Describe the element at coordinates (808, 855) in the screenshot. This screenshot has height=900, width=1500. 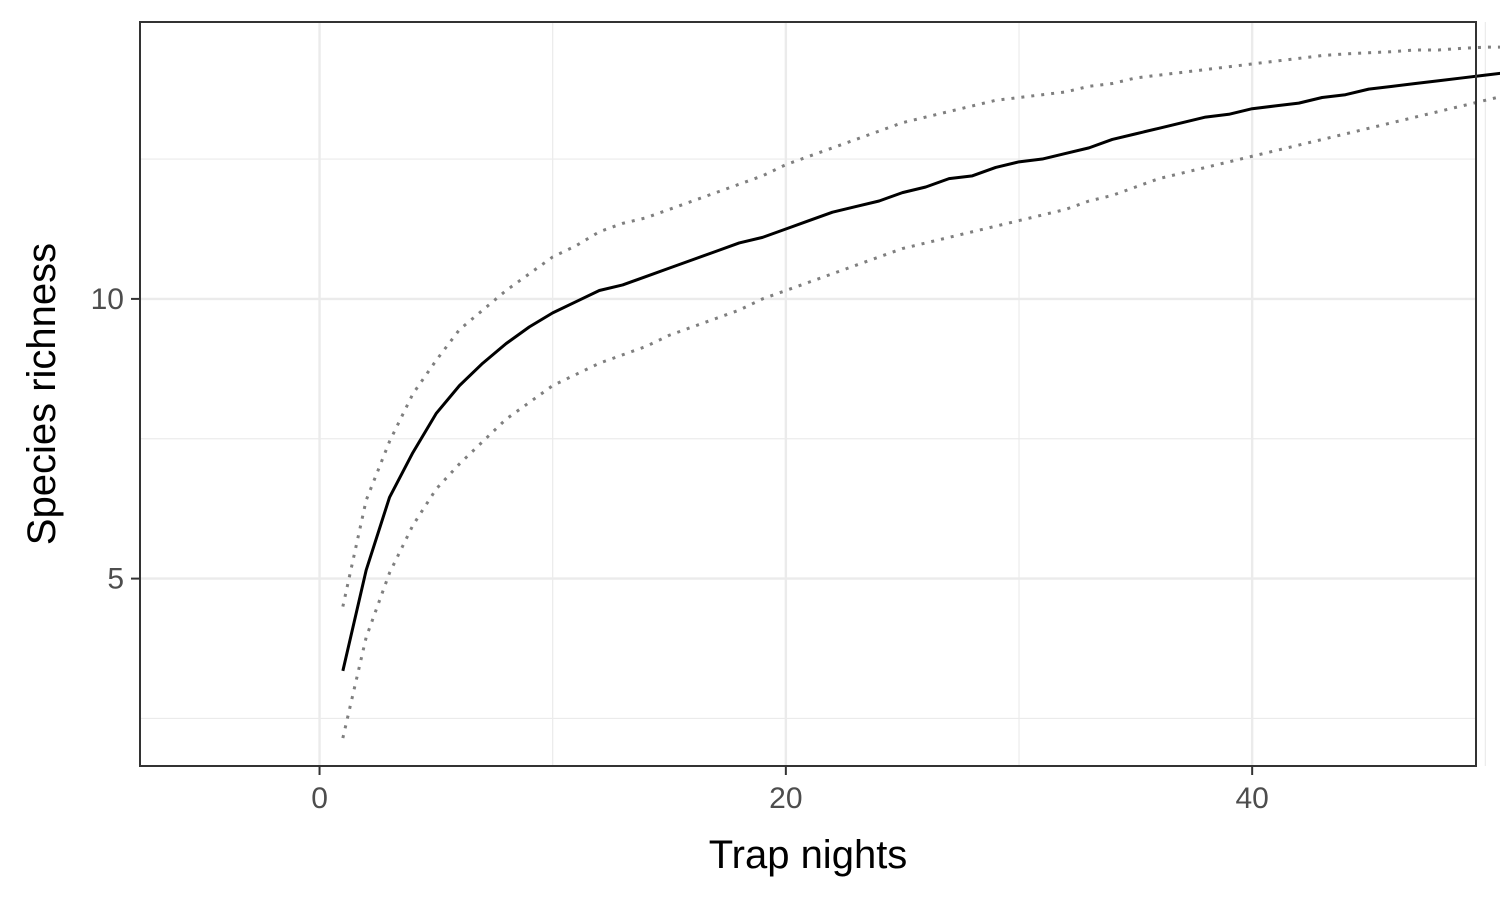
I see `x-axis-title: Trap nights` at that location.